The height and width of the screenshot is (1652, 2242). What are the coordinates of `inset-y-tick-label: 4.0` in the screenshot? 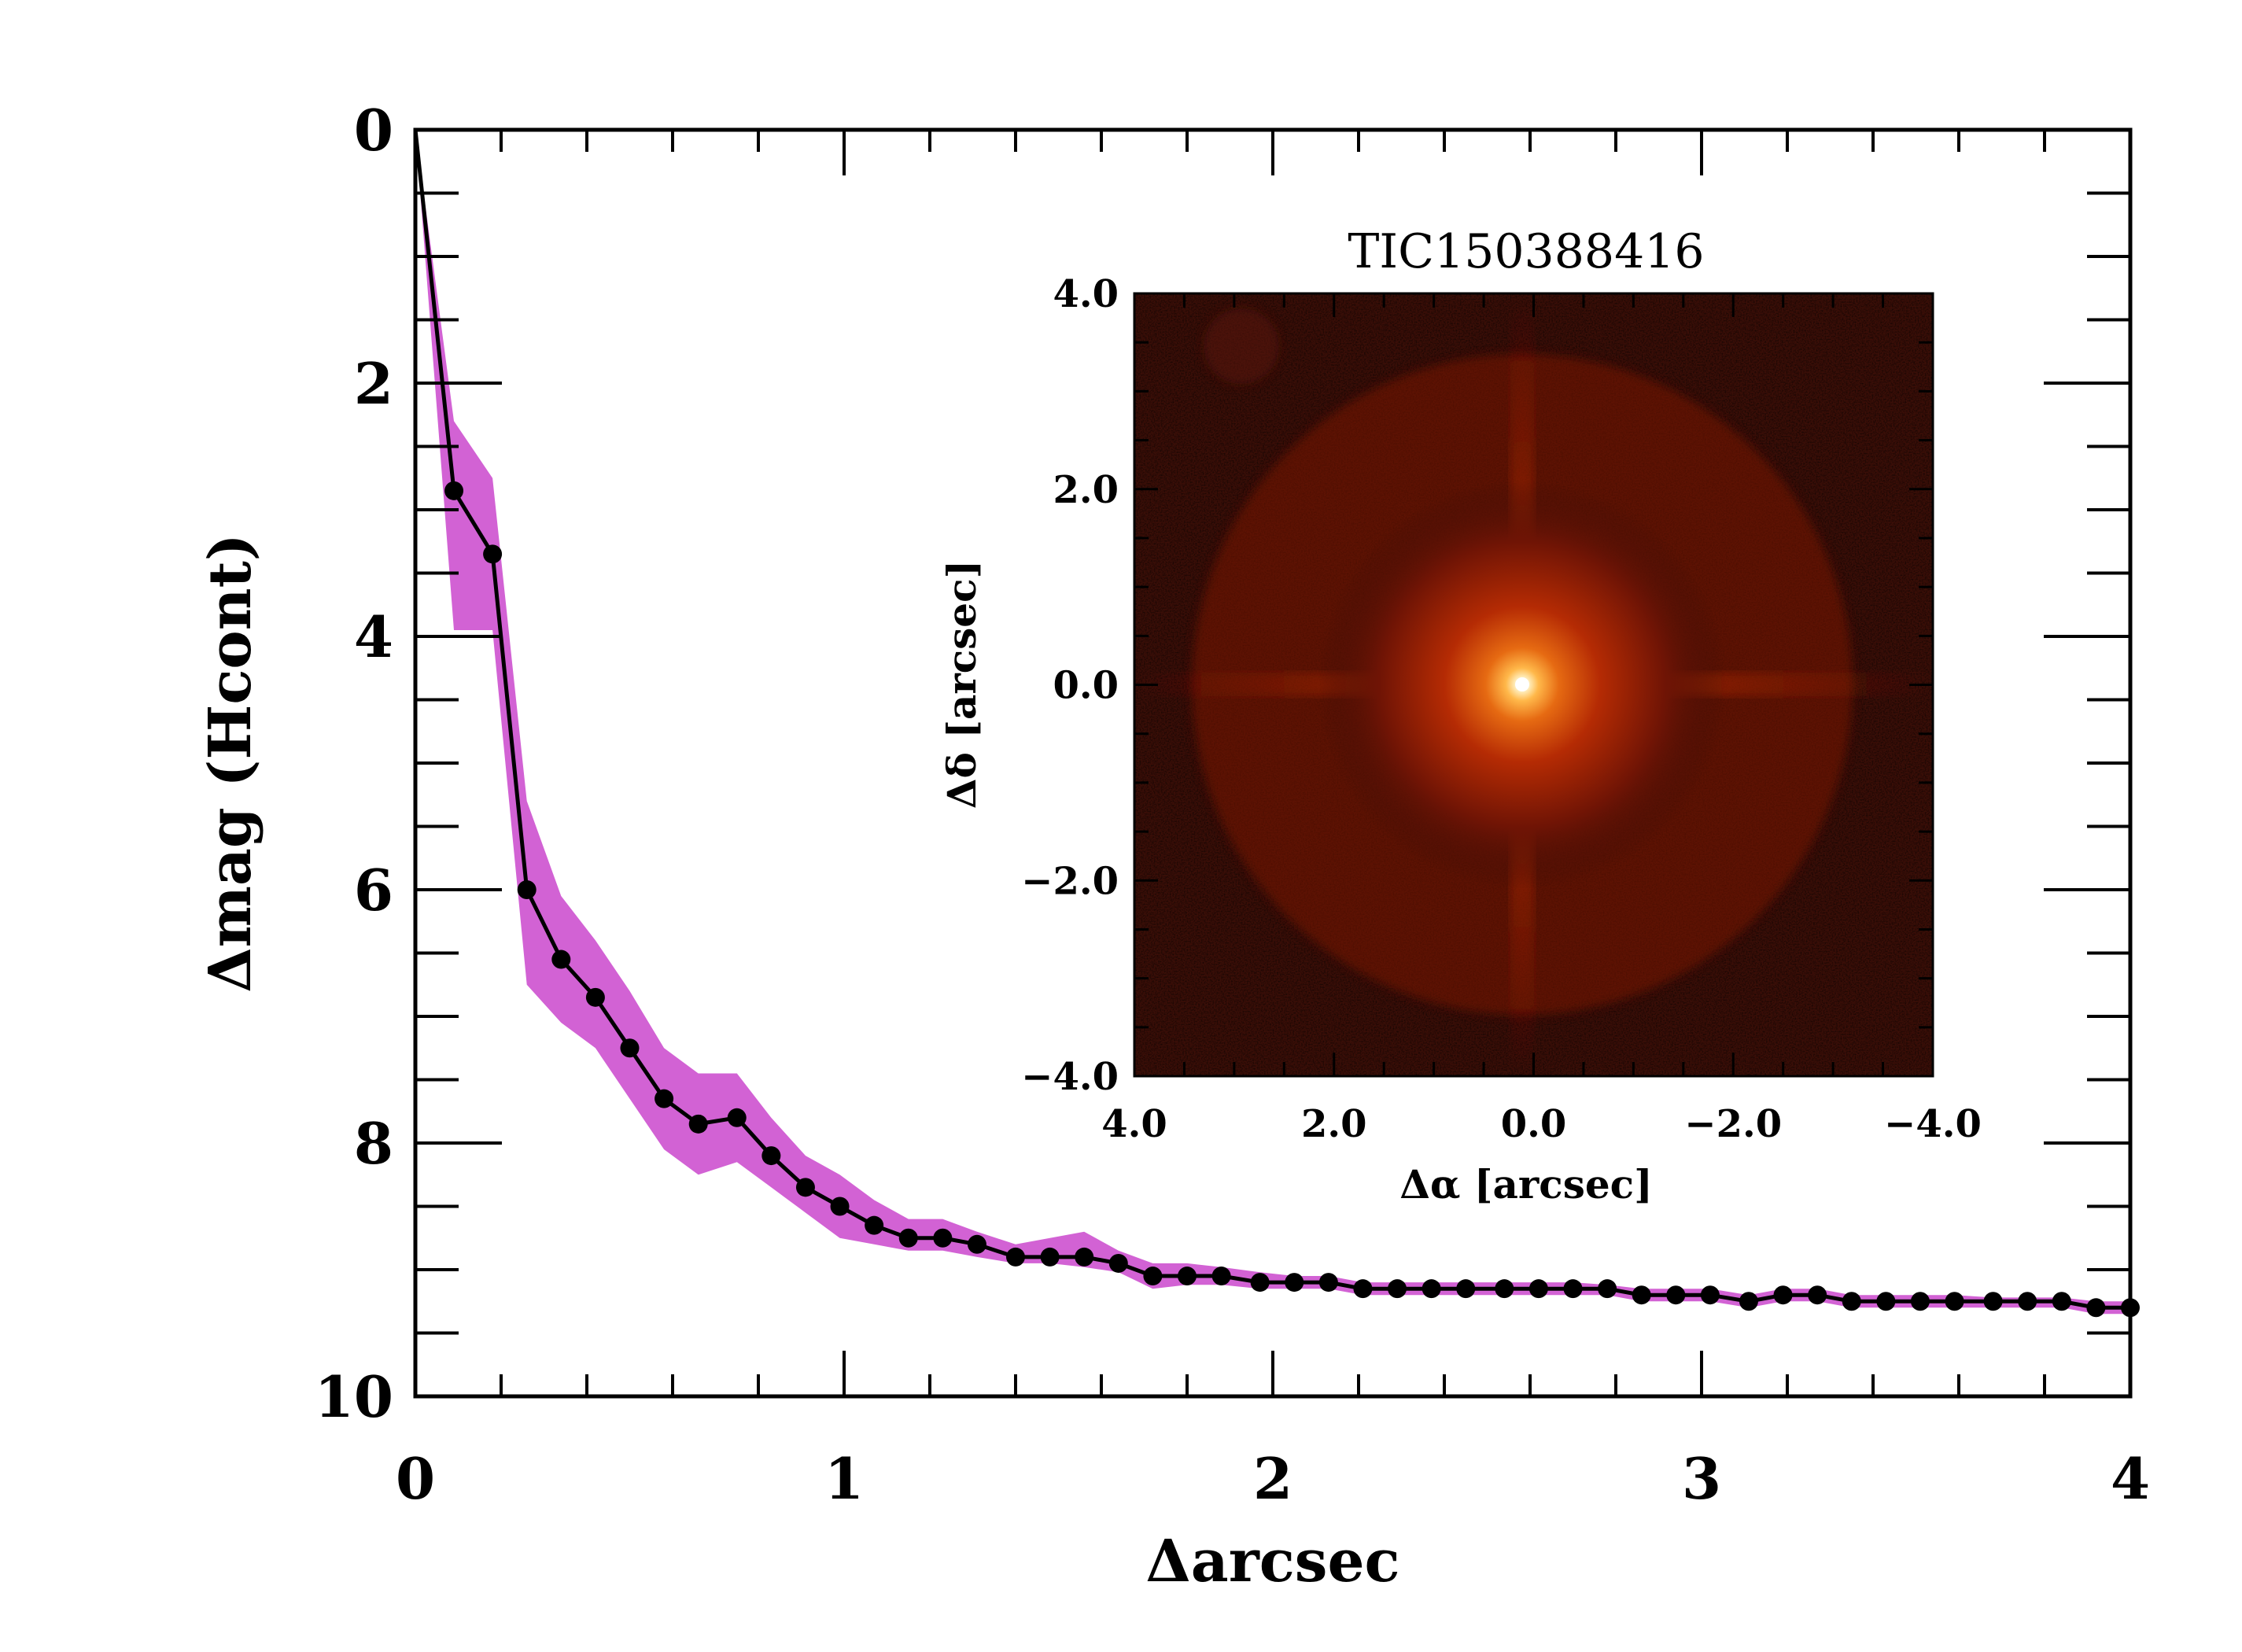 It's located at (1086, 294).